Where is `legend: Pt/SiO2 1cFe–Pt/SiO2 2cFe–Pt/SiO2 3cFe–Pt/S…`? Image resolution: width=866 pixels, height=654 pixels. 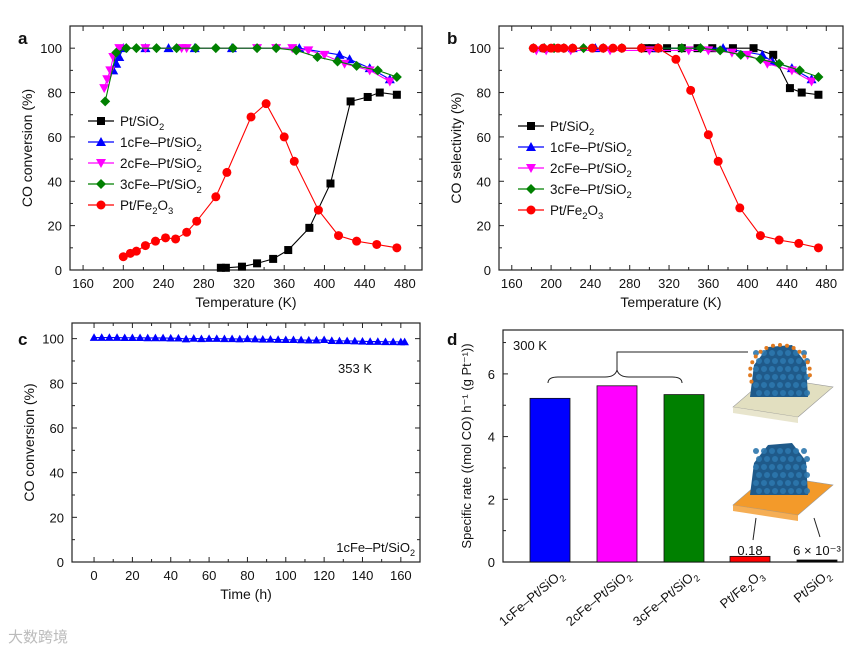 legend: Pt/SiO2 1cFe–Pt/SiO2 2cFe–Pt/SiO2 3cFe–Pt/S… is located at coordinates (145, 165).